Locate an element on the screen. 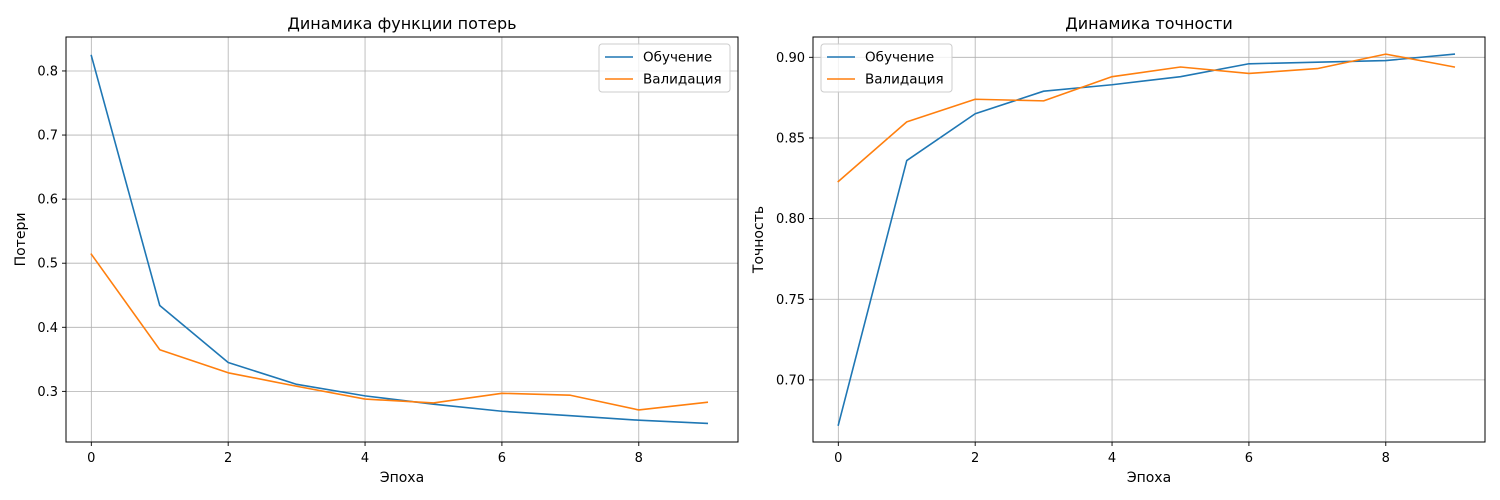 This screenshot has height=500, width=1500. y-tick-label: 0.80 is located at coordinates (790, 219).